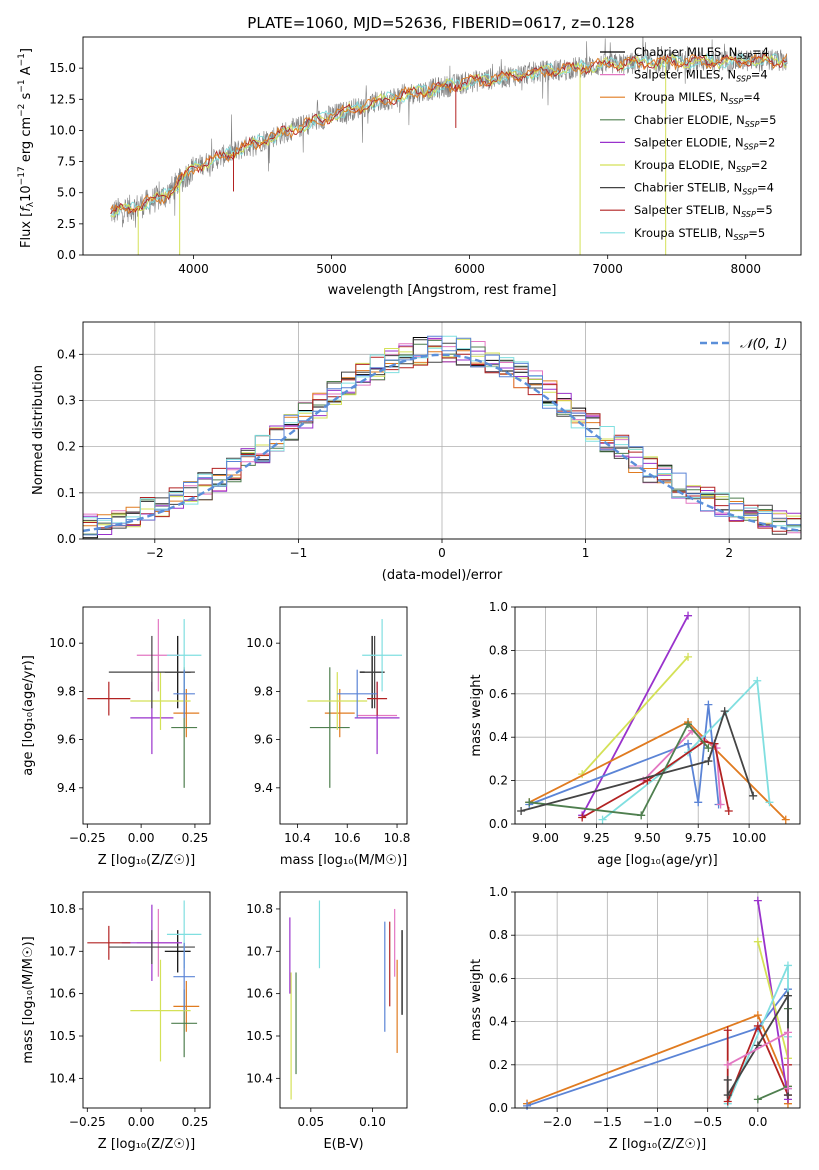 This screenshot has height=1170, width=819. What do you see at coordinates (442, 553) in the screenshot?
I see `residual-x-tick-label: 0` at bounding box center [442, 553].